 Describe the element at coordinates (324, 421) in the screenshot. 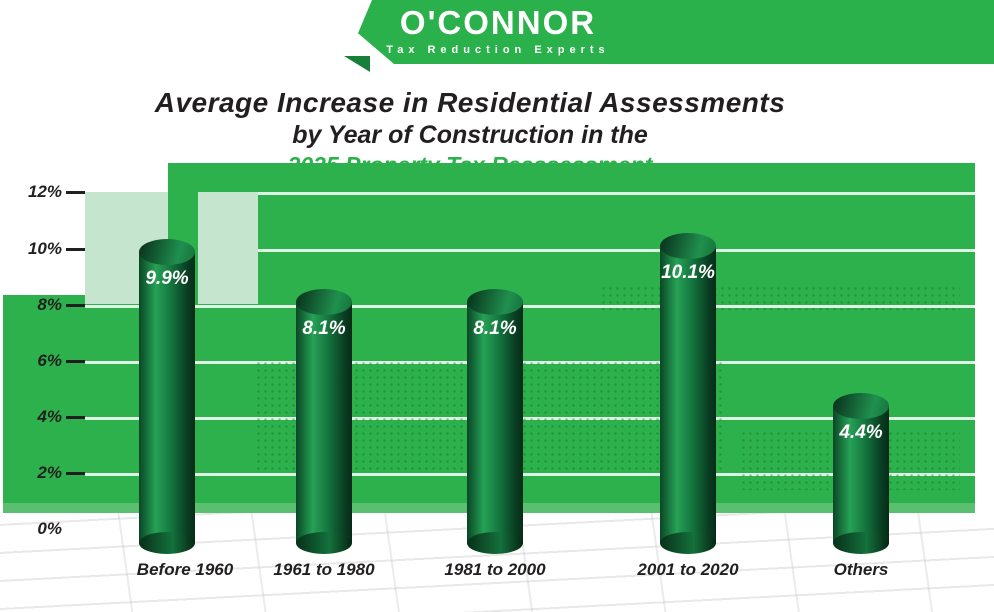

I see `bar-cylinder-1961-1980: 8.1%` at that location.